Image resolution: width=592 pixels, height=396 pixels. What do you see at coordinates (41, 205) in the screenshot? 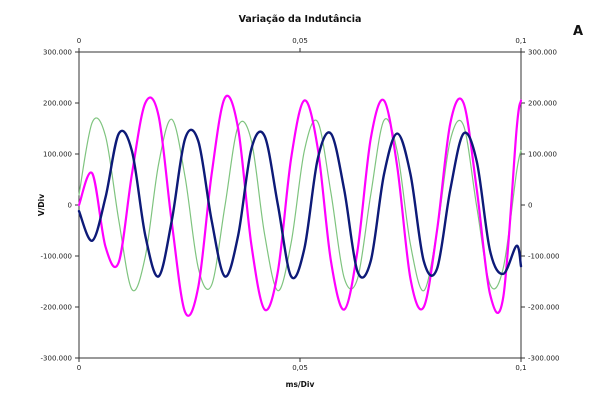
I see `y-axis-label: V/Div` at bounding box center [41, 205].